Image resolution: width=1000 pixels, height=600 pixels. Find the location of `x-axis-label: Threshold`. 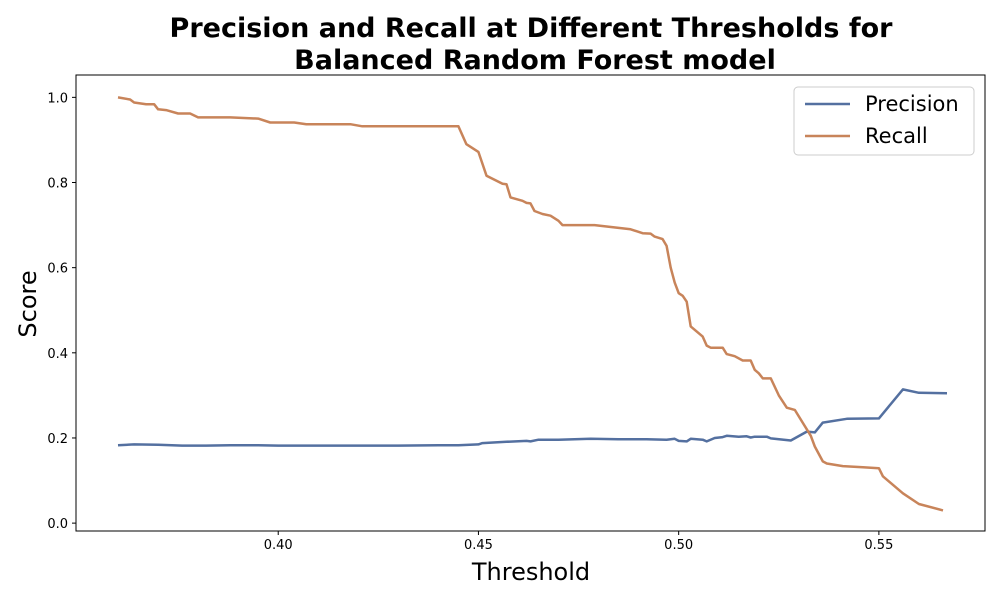

x-axis-label: Threshold is located at coordinates (530, 572).